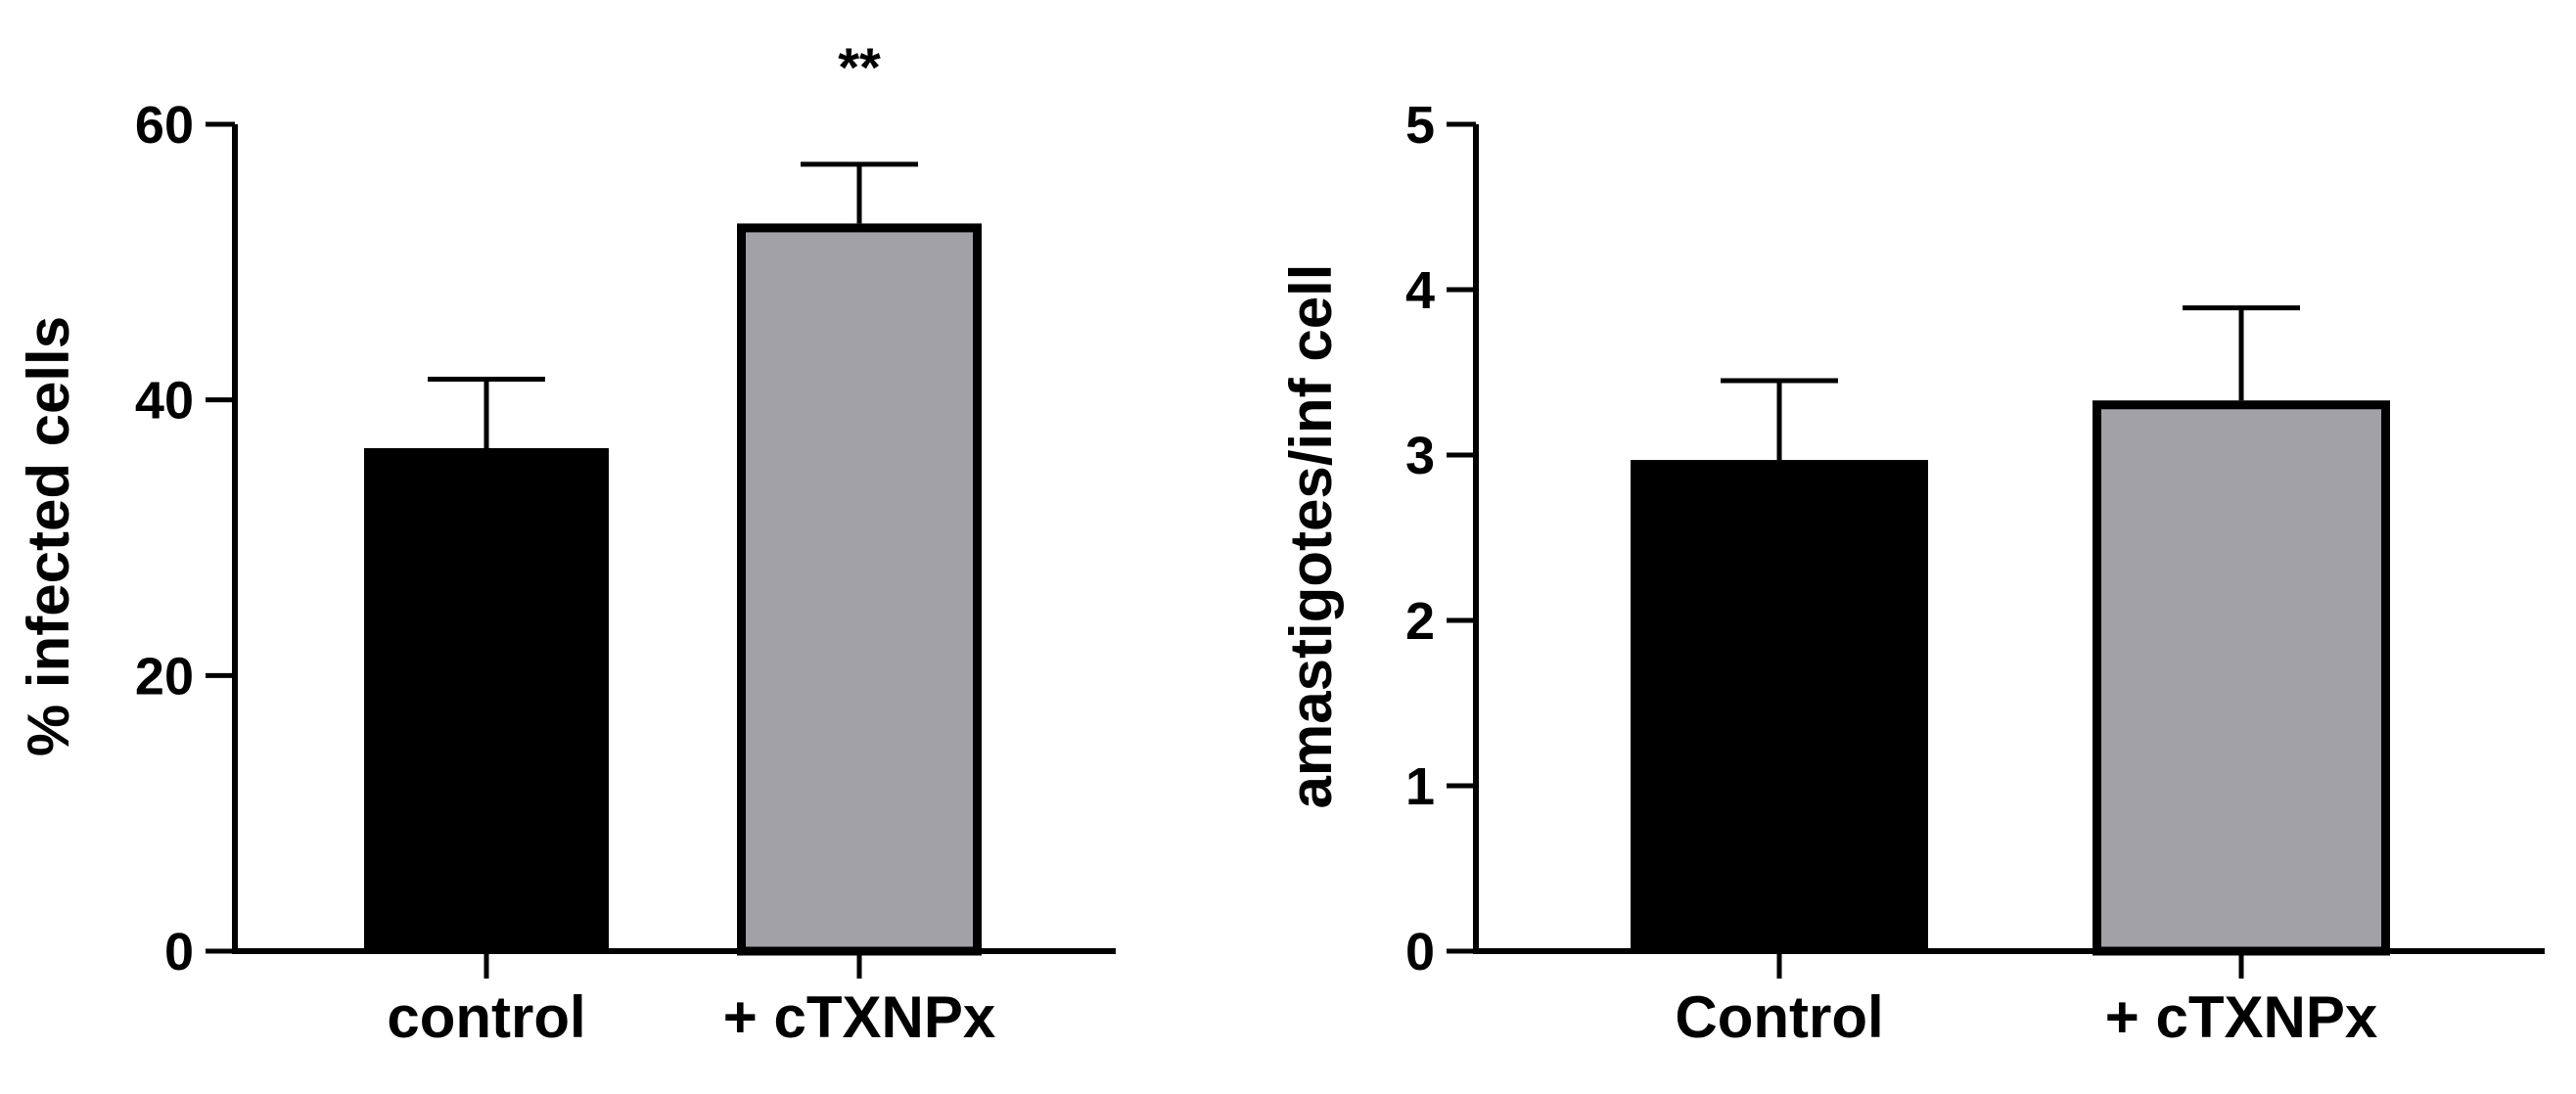 This screenshot has height=1094, width=2576. What do you see at coordinates (860, 67) in the screenshot?
I see `significance-annotation: **` at bounding box center [860, 67].